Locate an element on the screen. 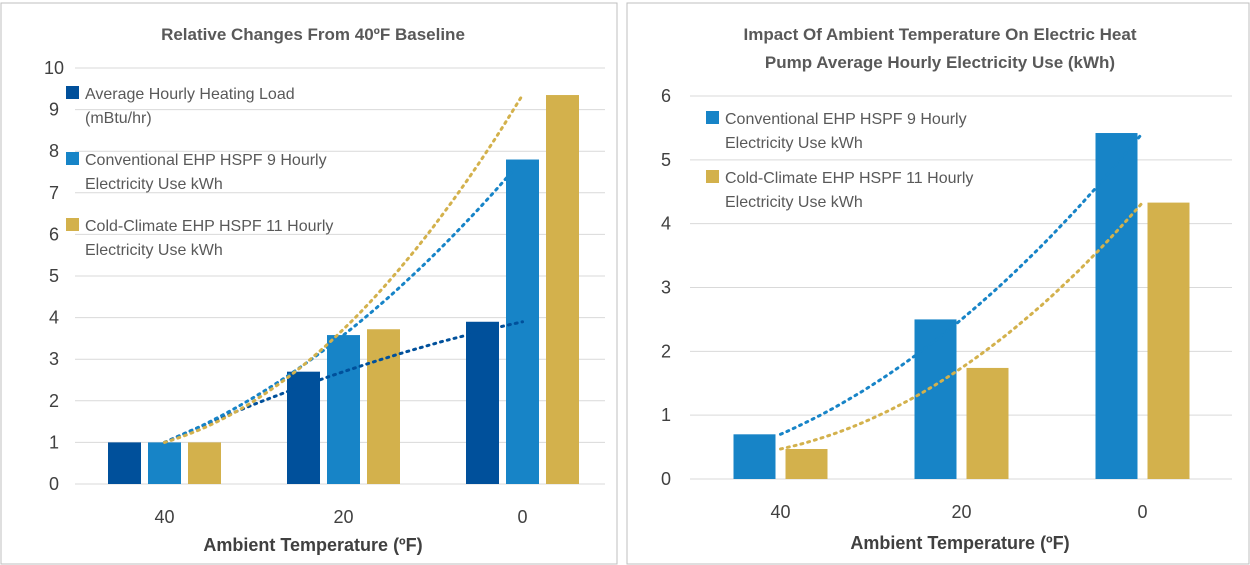  y-tick-label: 9 is located at coordinates (54, 110).